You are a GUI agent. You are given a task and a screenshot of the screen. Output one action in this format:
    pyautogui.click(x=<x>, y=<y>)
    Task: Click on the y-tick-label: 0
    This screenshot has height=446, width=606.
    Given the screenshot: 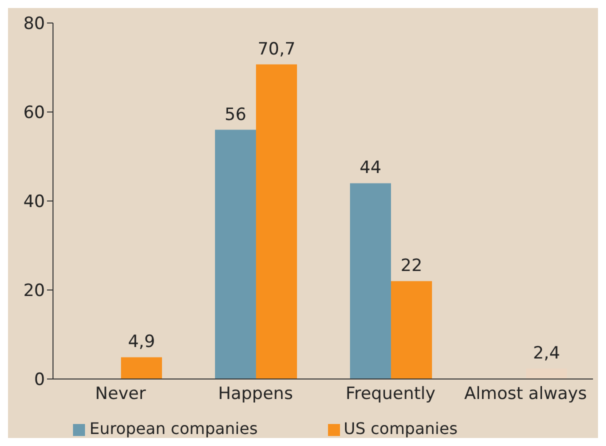 What is the action you would take?
    pyautogui.click(x=39, y=380)
    